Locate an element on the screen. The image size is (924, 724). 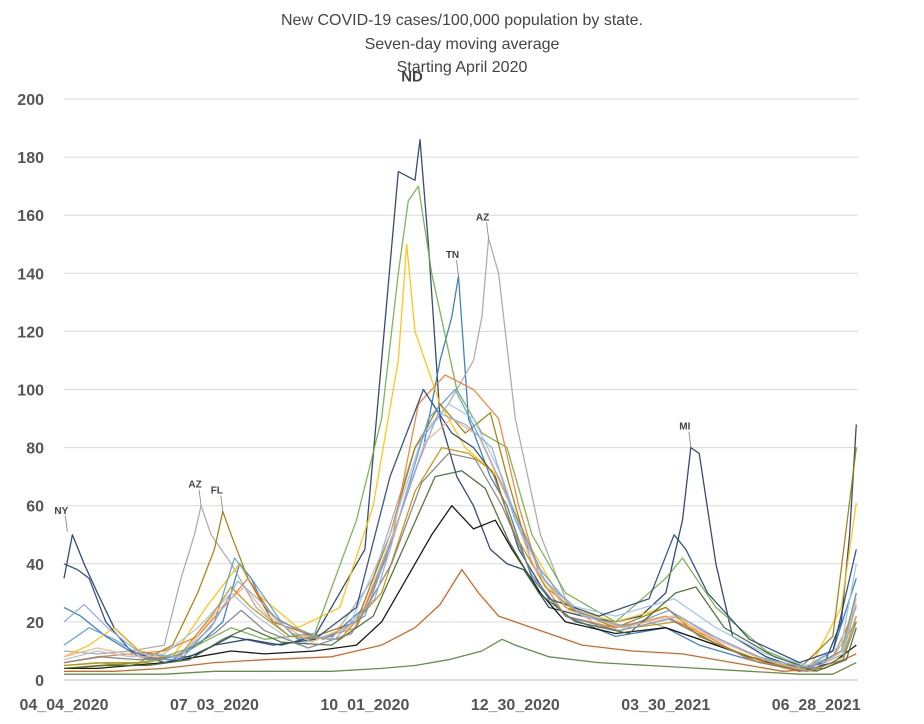
y-tick-label: 180 is located at coordinates (30, 158).